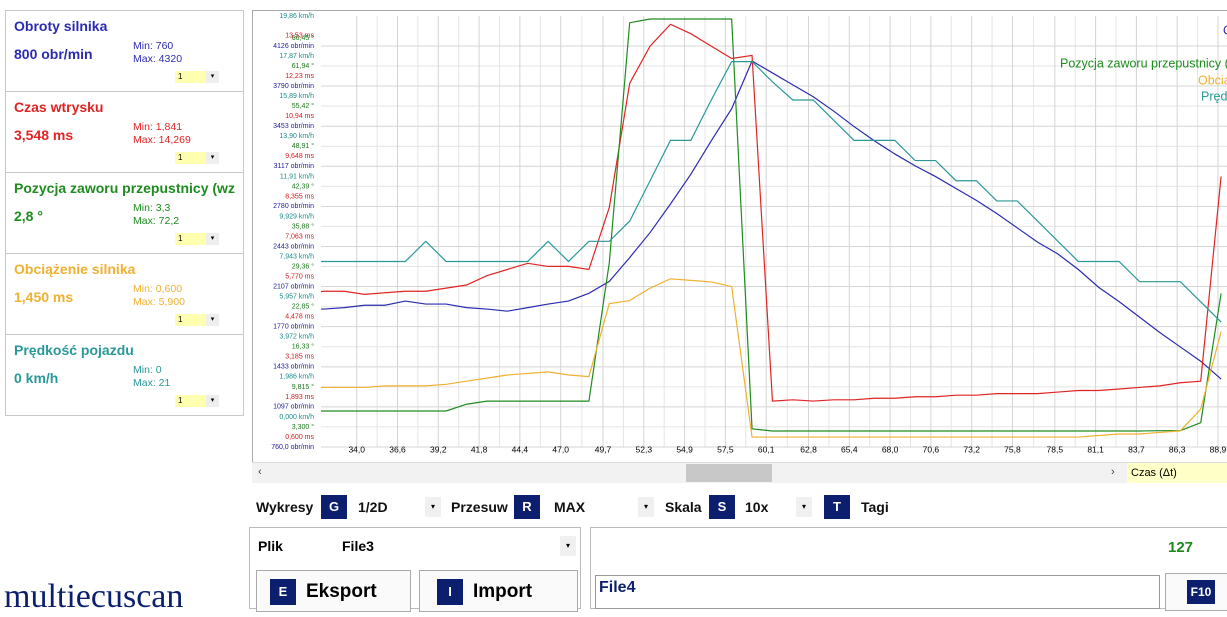 This screenshot has height=617, width=1227. I want to click on export-button: E Eksport, so click(333, 591).